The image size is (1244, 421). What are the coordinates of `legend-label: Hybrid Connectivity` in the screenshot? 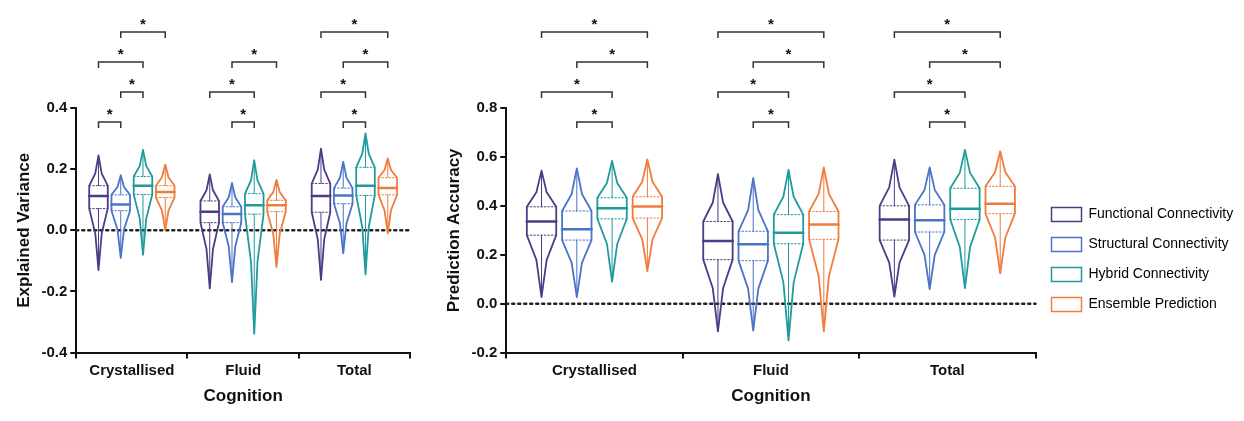 It's located at (1149, 273).